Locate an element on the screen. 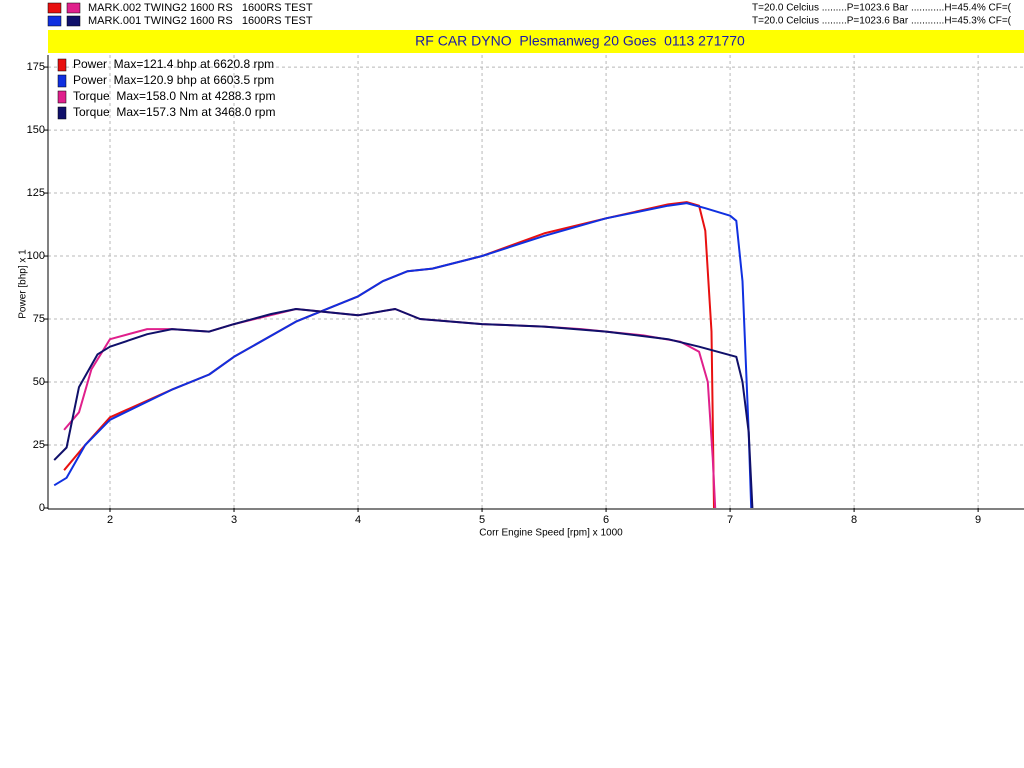 Image resolution: width=1024 pixels, height=768 pixels. x-tick-label: 8 is located at coordinates (854, 520).